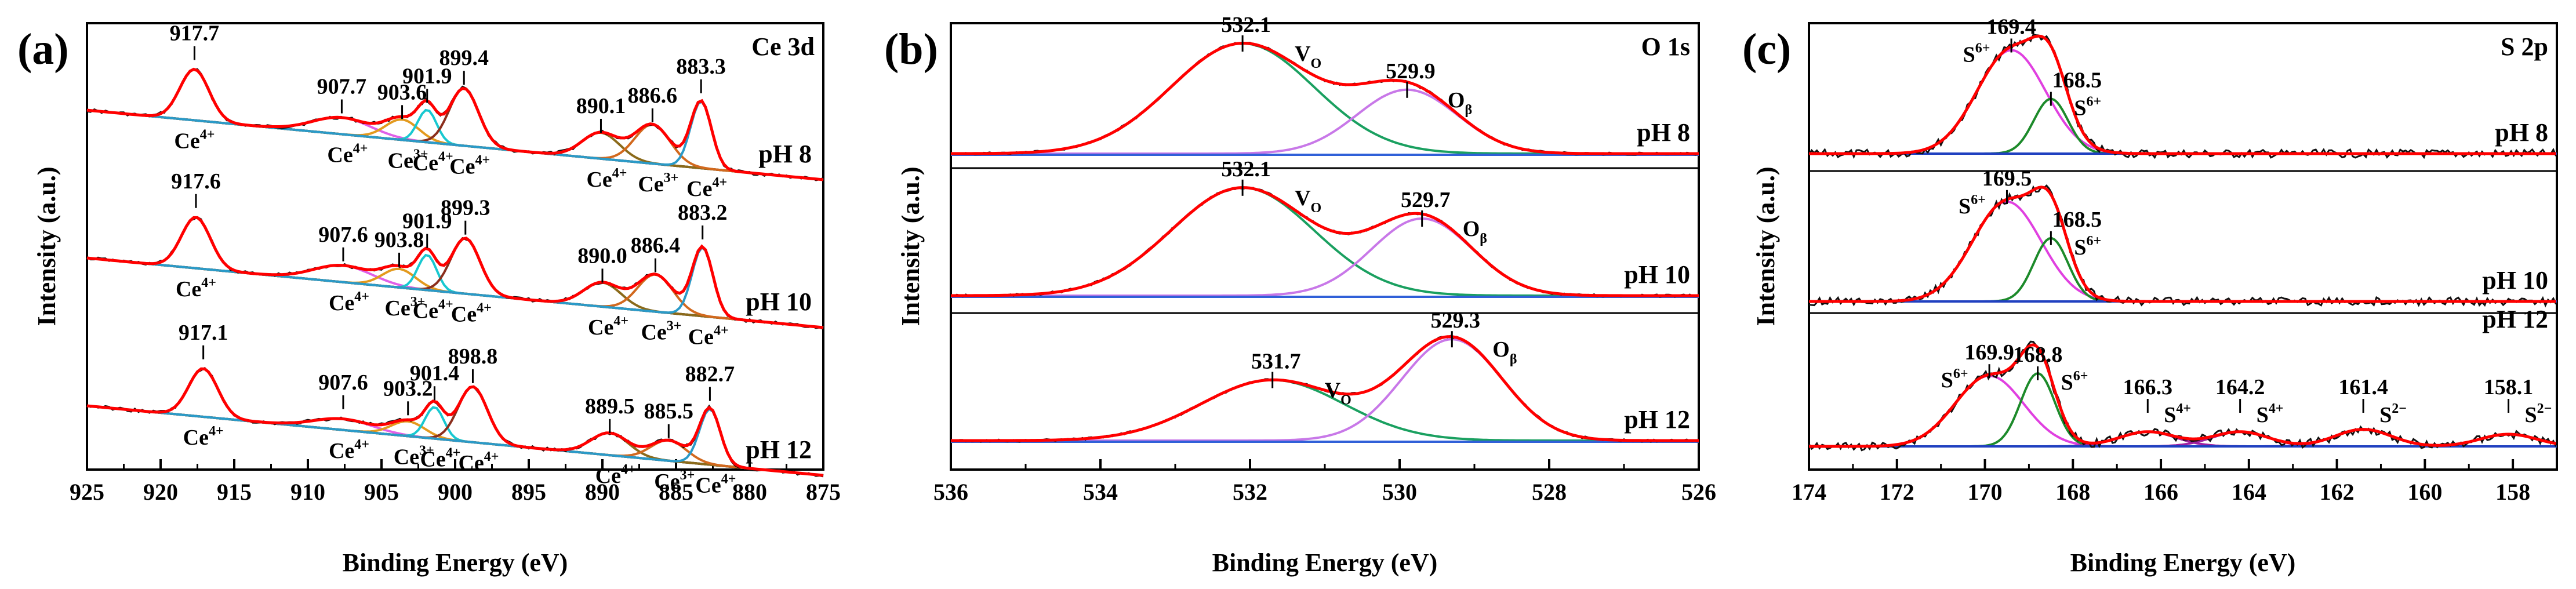  I want to click on panel-a-peak-label: 886.6, so click(653, 95).